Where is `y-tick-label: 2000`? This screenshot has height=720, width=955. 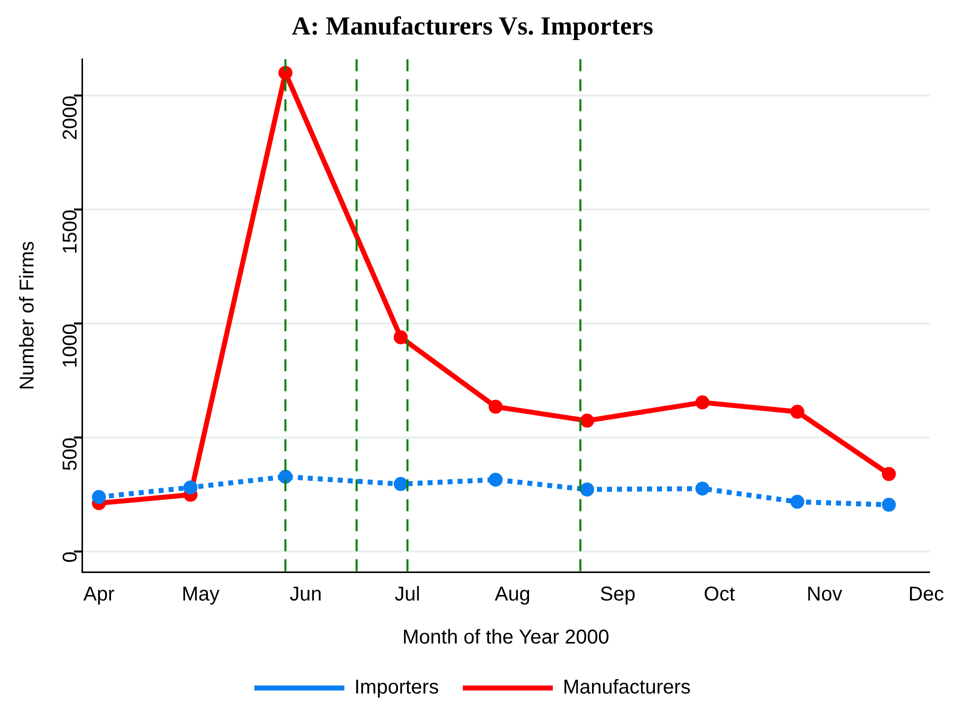 y-tick-label: 2000 is located at coordinates (71, 118).